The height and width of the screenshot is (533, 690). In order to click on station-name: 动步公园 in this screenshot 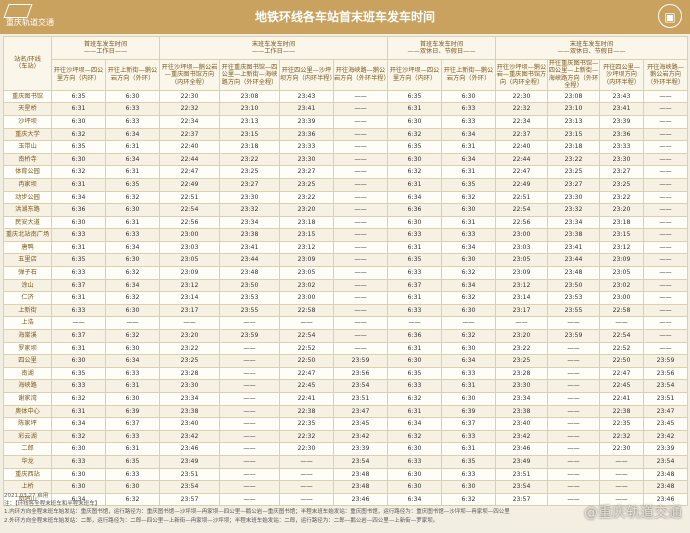, I will do `click(27, 197)`.